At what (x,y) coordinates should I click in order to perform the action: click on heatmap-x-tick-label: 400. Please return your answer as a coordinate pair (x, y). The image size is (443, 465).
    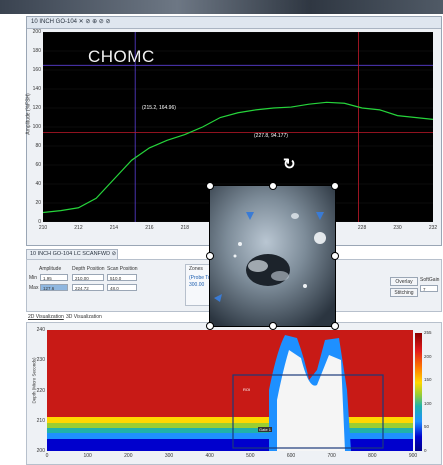
    Looking at the image, I should click on (209, 456).